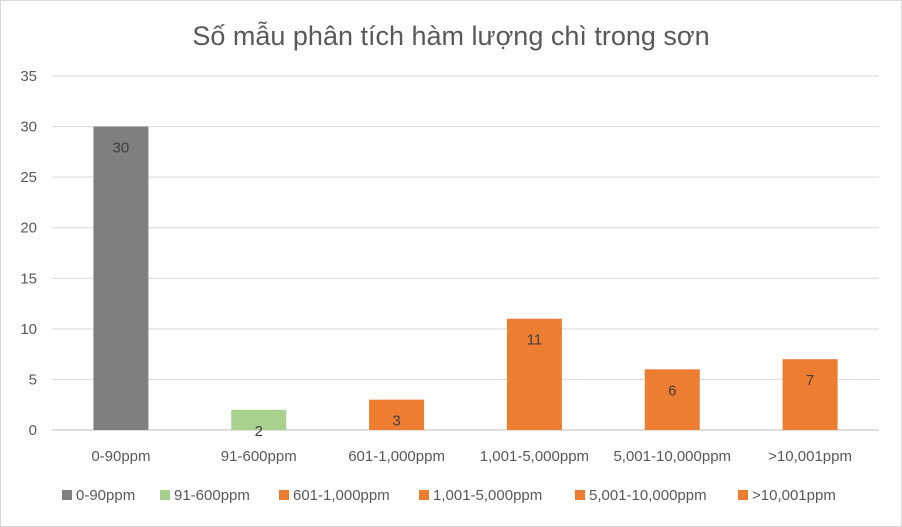  What do you see at coordinates (396, 456) in the screenshot?
I see `x-category-label: 601-1,000ppm` at bounding box center [396, 456].